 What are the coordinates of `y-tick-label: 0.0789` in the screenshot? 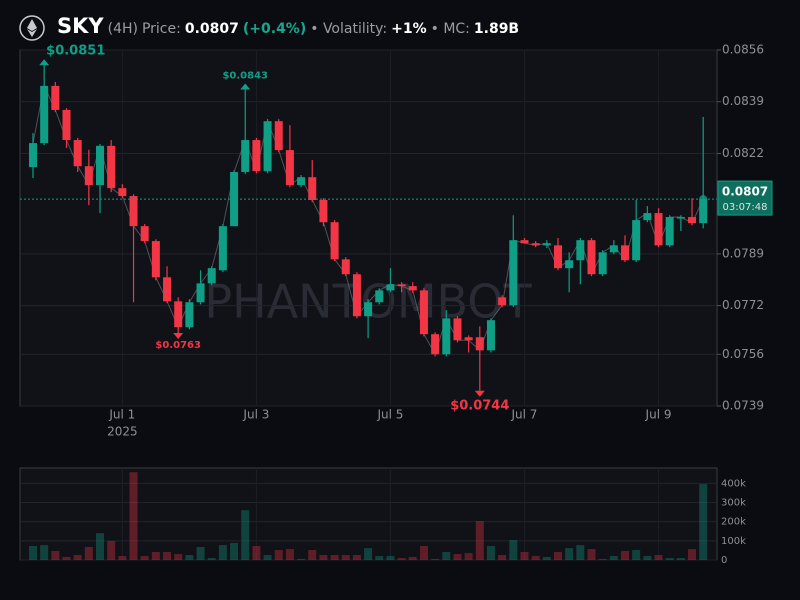 It's located at (743, 253).